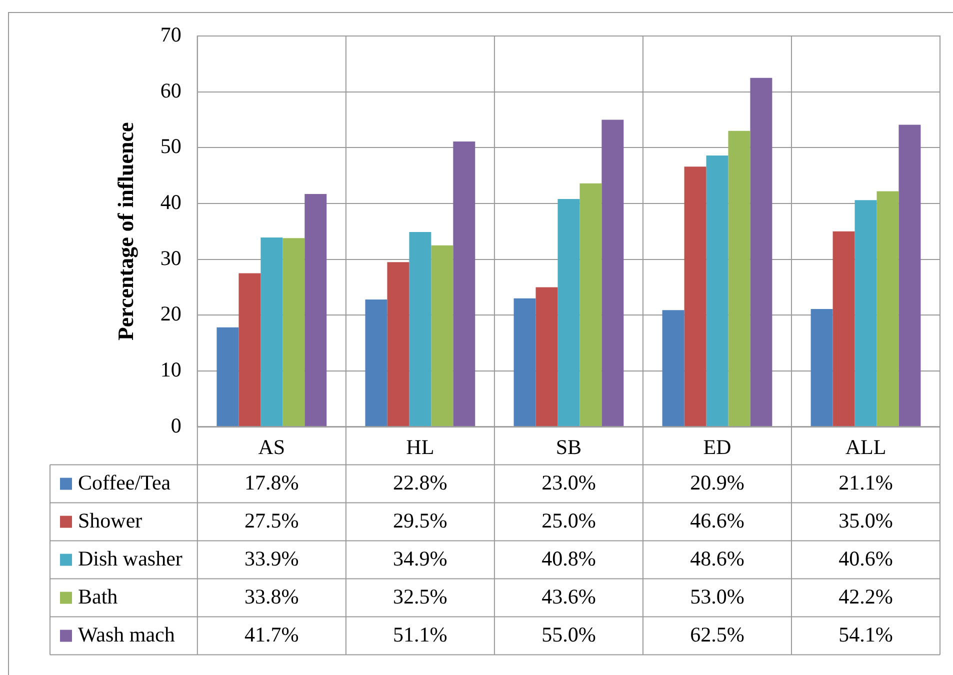 The image size is (953, 675). What do you see at coordinates (717, 482) in the screenshot?
I see `data-label: 20.9%` at bounding box center [717, 482].